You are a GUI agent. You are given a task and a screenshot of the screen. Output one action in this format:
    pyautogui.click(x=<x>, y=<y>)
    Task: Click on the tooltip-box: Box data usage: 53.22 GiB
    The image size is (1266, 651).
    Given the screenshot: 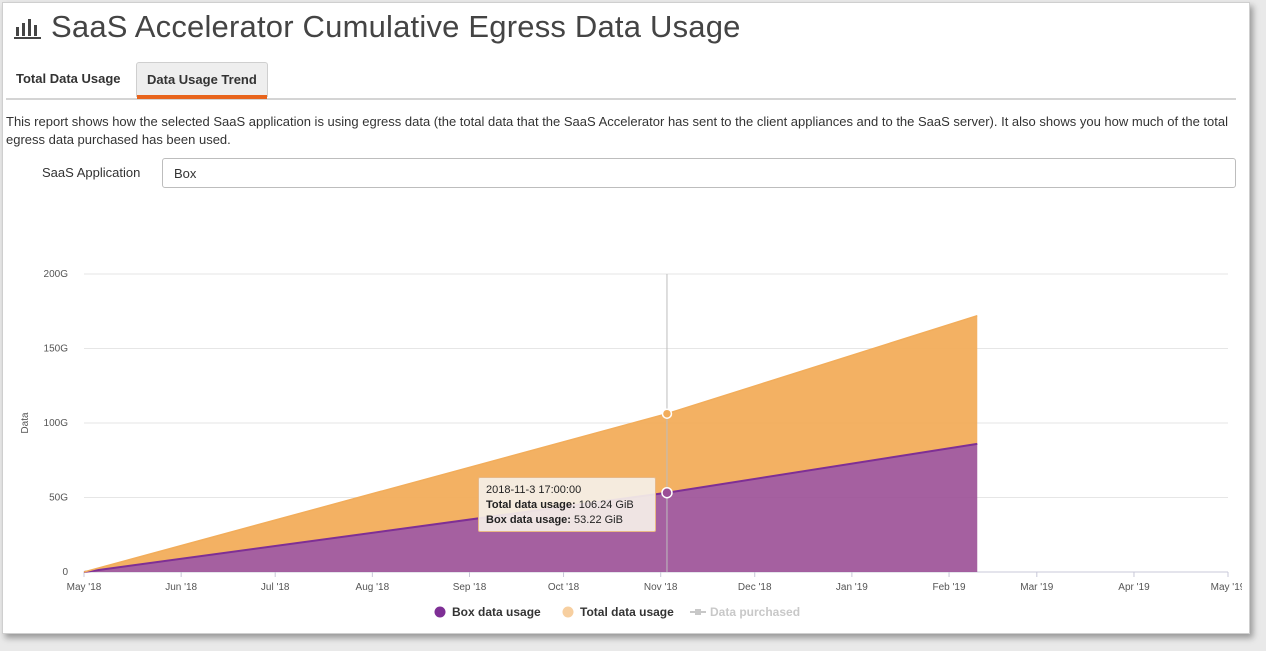 What is the action you would take?
    pyautogui.click(x=567, y=520)
    